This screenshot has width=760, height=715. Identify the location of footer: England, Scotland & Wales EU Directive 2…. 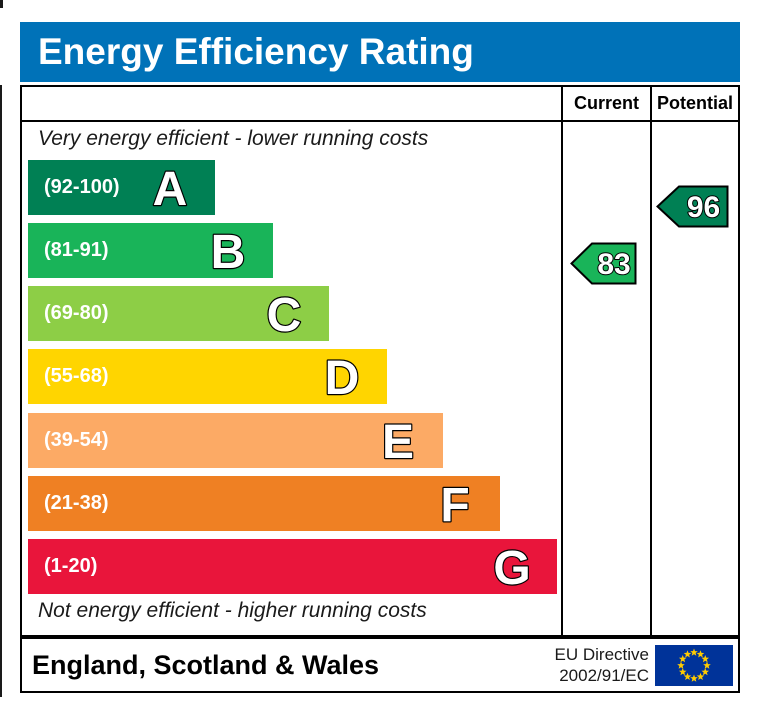
(380, 665).